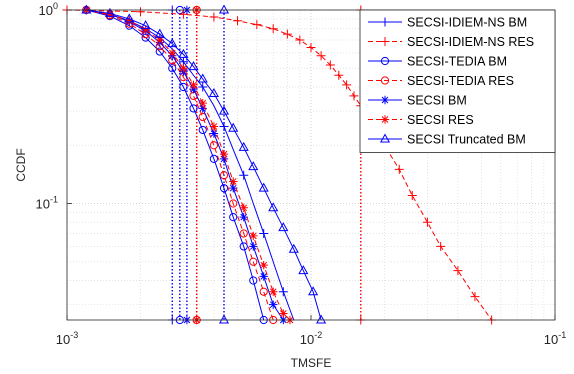  What do you see at coordinates (47, 203) in the screenshot?
I see `y-tick-label: 10⁻¹` at bounding box center [47, 203].